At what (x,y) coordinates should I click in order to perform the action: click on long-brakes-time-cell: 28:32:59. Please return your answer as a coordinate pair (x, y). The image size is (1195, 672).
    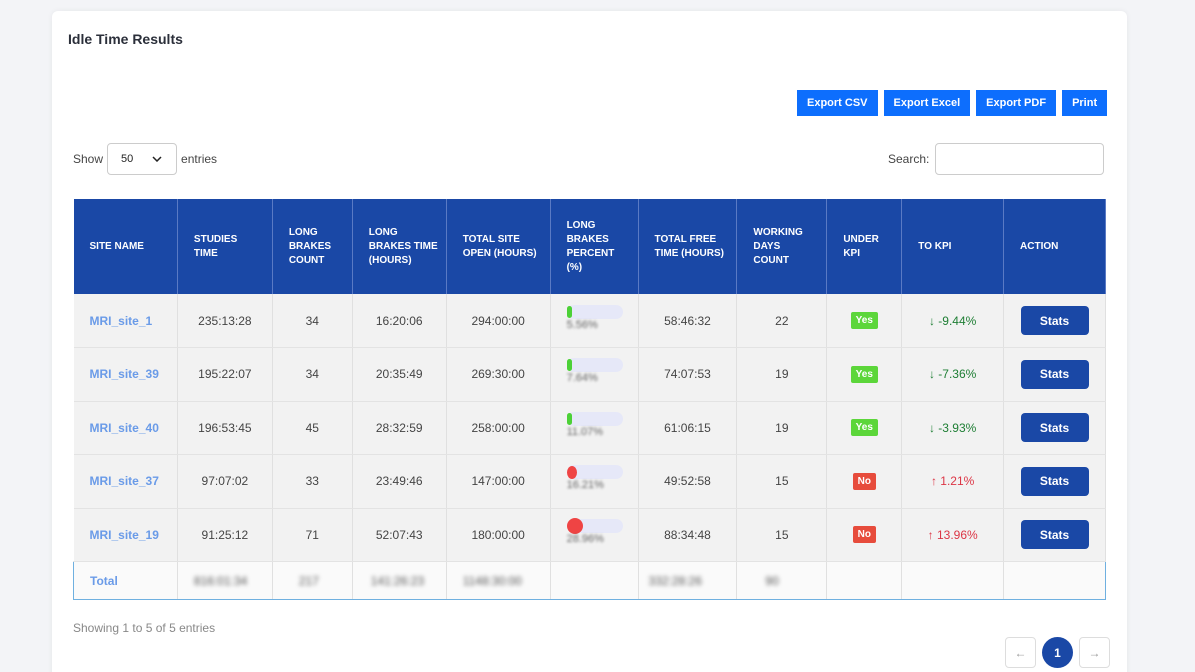
    Looking at the image, I should click on (399, 428).